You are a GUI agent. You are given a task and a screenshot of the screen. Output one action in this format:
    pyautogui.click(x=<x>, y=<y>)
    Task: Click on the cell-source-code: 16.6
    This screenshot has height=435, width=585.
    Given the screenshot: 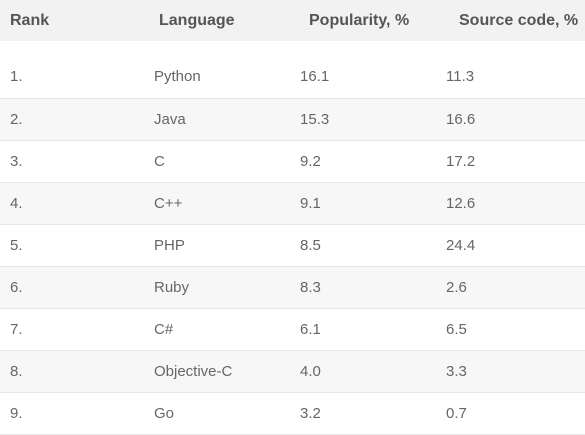 What is the action you would take?
    pyautogui.click(x=461, y=119)
    